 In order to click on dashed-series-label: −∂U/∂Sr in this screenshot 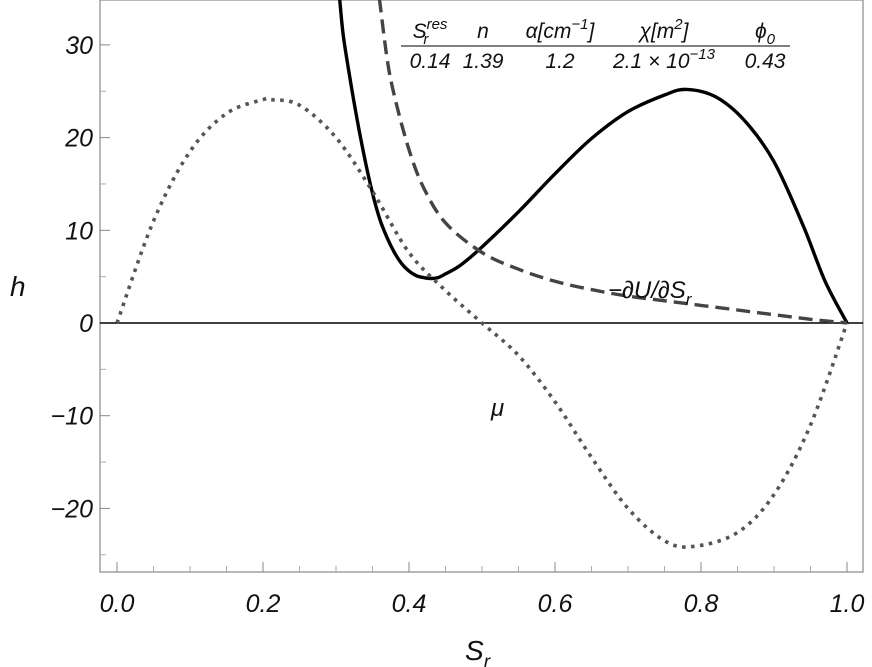, I will do `click(650, 293)`.